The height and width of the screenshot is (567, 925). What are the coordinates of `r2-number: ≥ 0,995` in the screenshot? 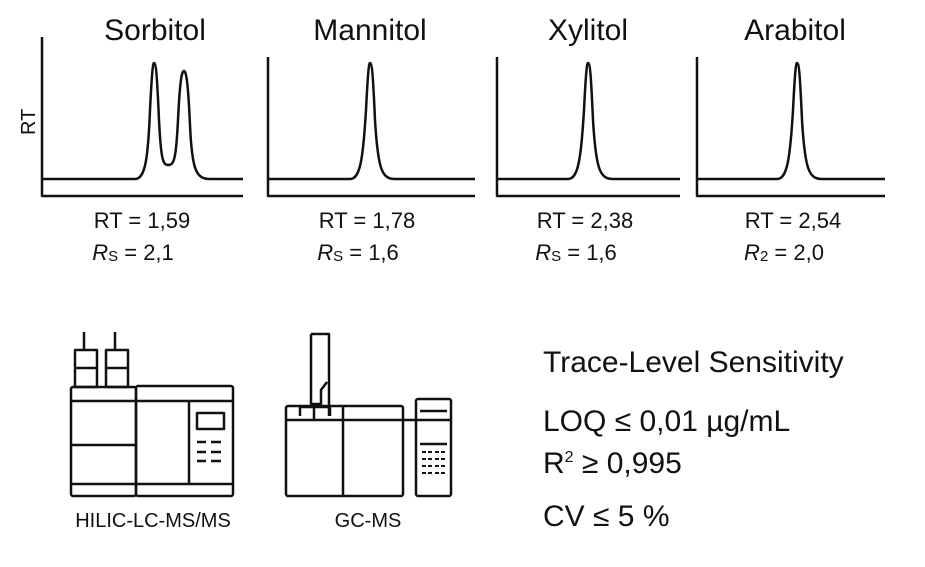 It's located at (627, 463).